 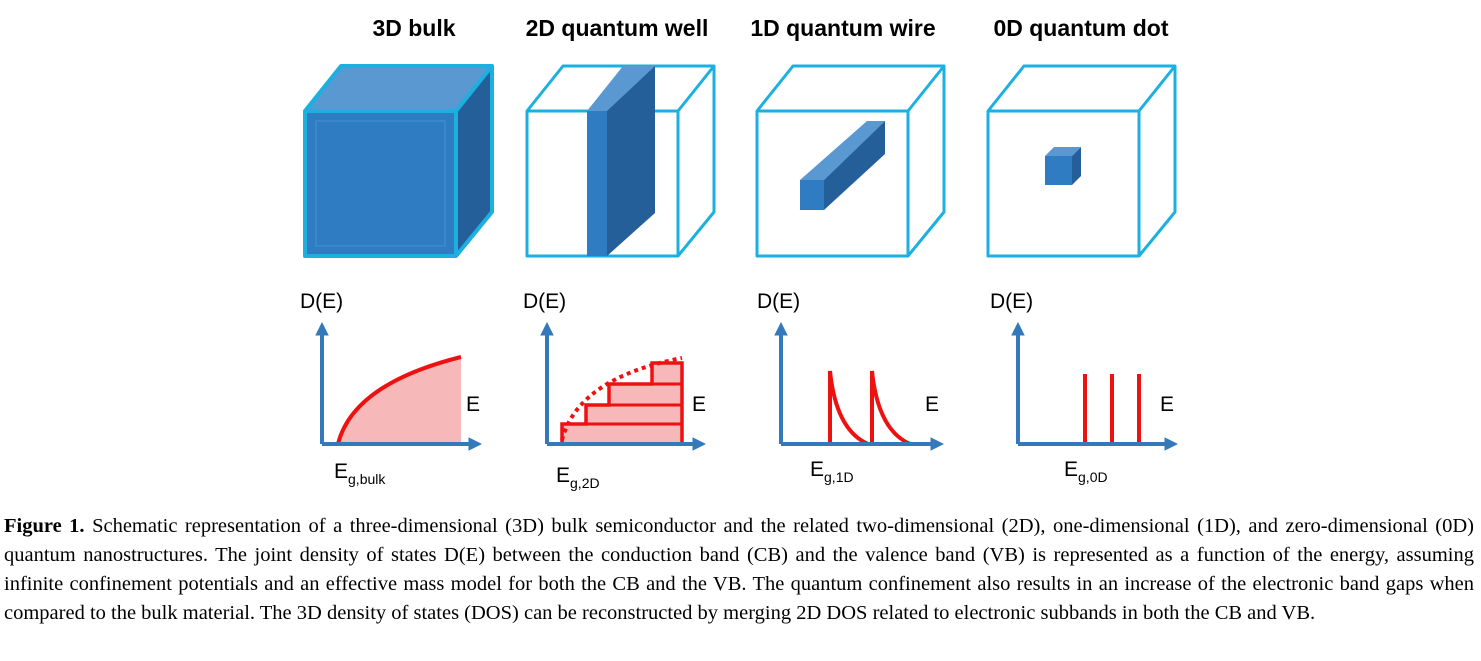 What do you see at coordinates (578, 477) in the screenshot?
I see `band-gap-label-2d: Eg,2D` at bounding box center [578, 477].